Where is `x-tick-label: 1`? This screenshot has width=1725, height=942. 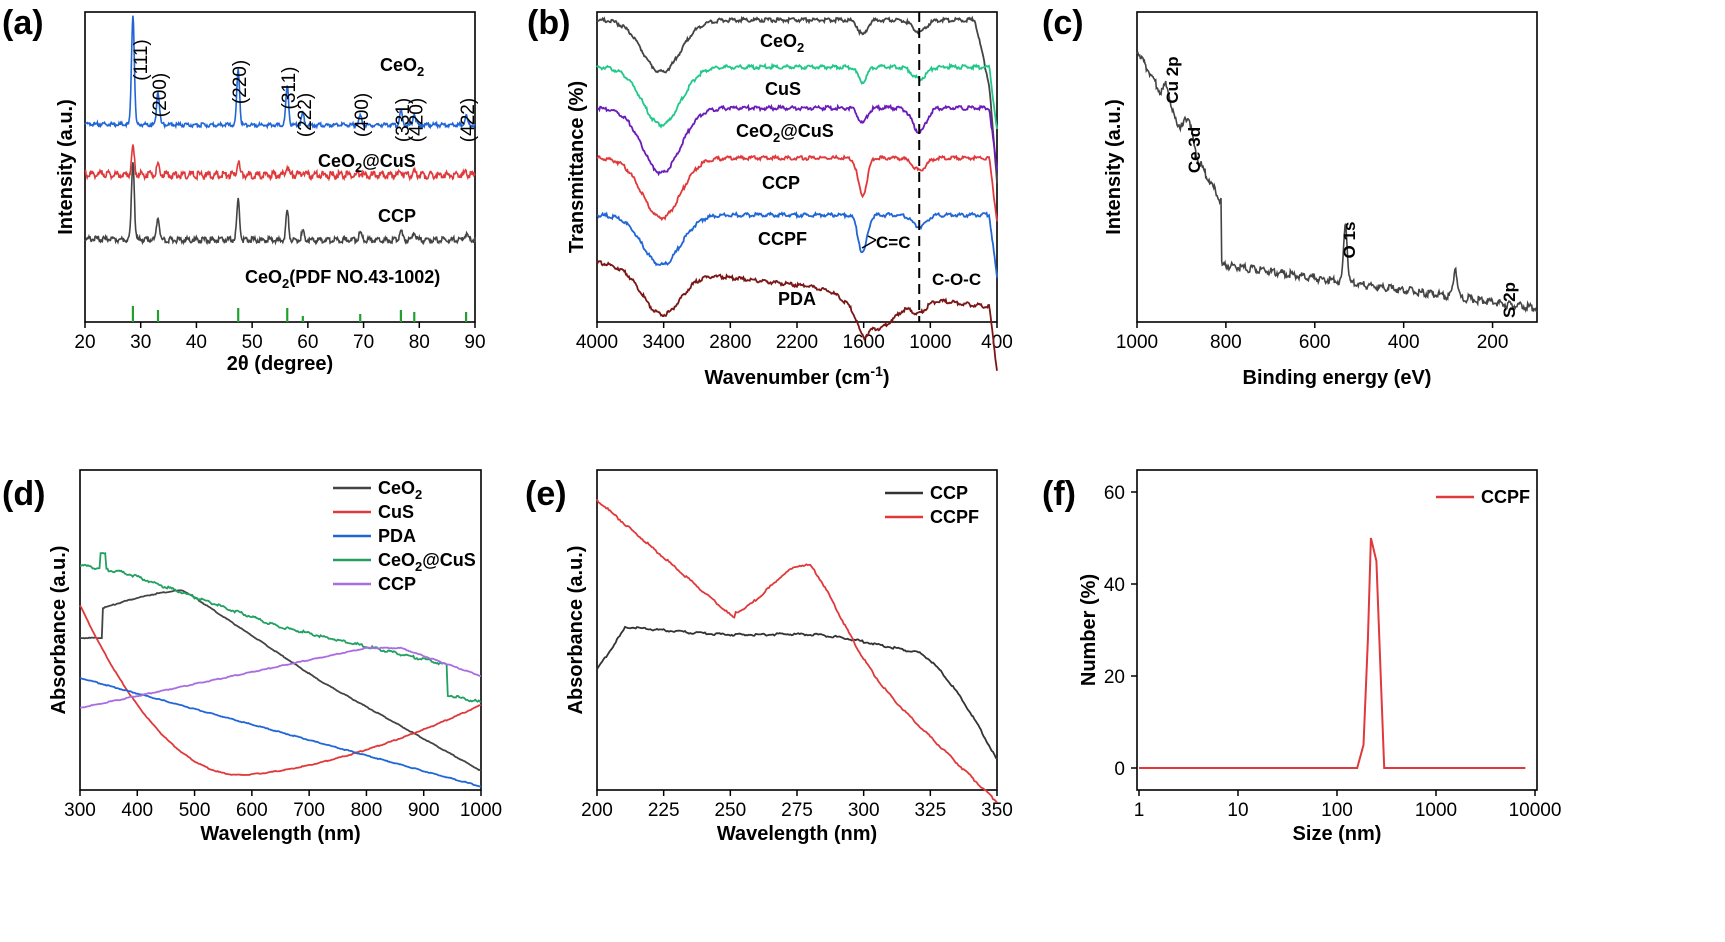 x-tick-label: 1 is located at coordinates (1139, 810).